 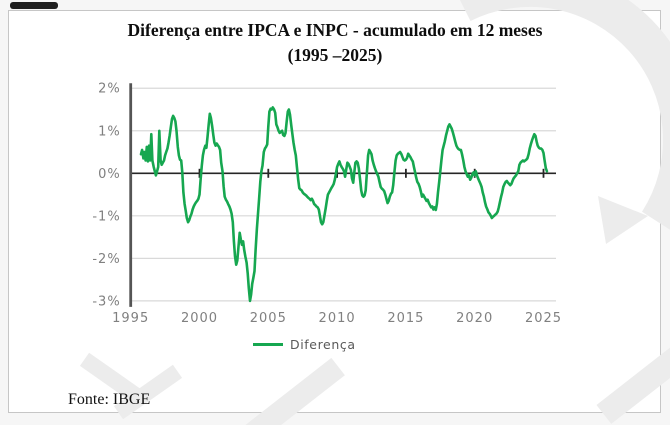 What do you see at coordinates (335, 54) in the screenshot?
I see `chart-title-line2: (1995 –2025)` at bounding box center [335, 54].